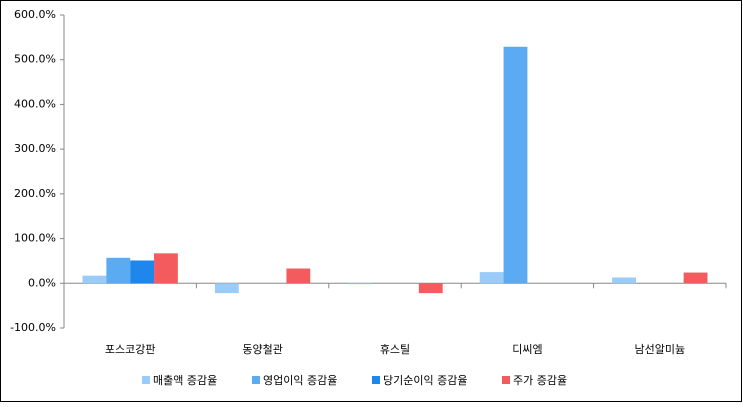 This screenshot has height=407, width=743. I want to click on legend-label: 당기순이익 증감율, so click(425, 380).